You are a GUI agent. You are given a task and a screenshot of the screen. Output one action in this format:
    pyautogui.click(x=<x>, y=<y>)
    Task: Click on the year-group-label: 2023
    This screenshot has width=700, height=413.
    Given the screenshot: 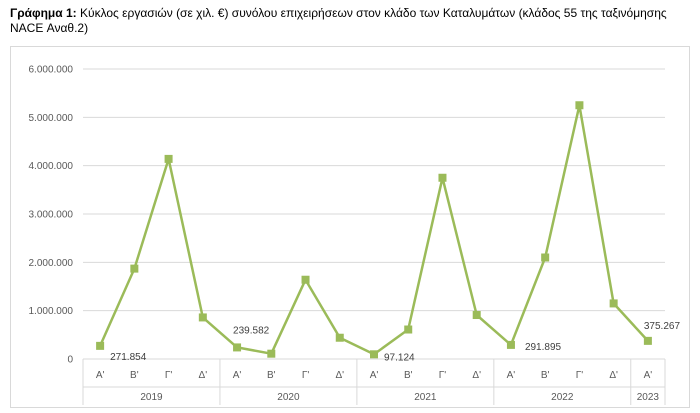 What is the action you would take?
    pyautogui.click(x=648, y=397)
    